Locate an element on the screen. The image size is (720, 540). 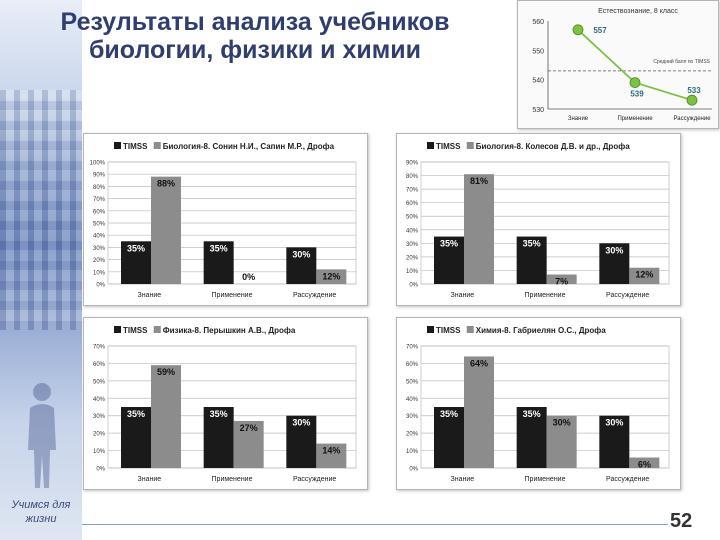
y-tick-label: 550 is located at coordinates (538, 51).